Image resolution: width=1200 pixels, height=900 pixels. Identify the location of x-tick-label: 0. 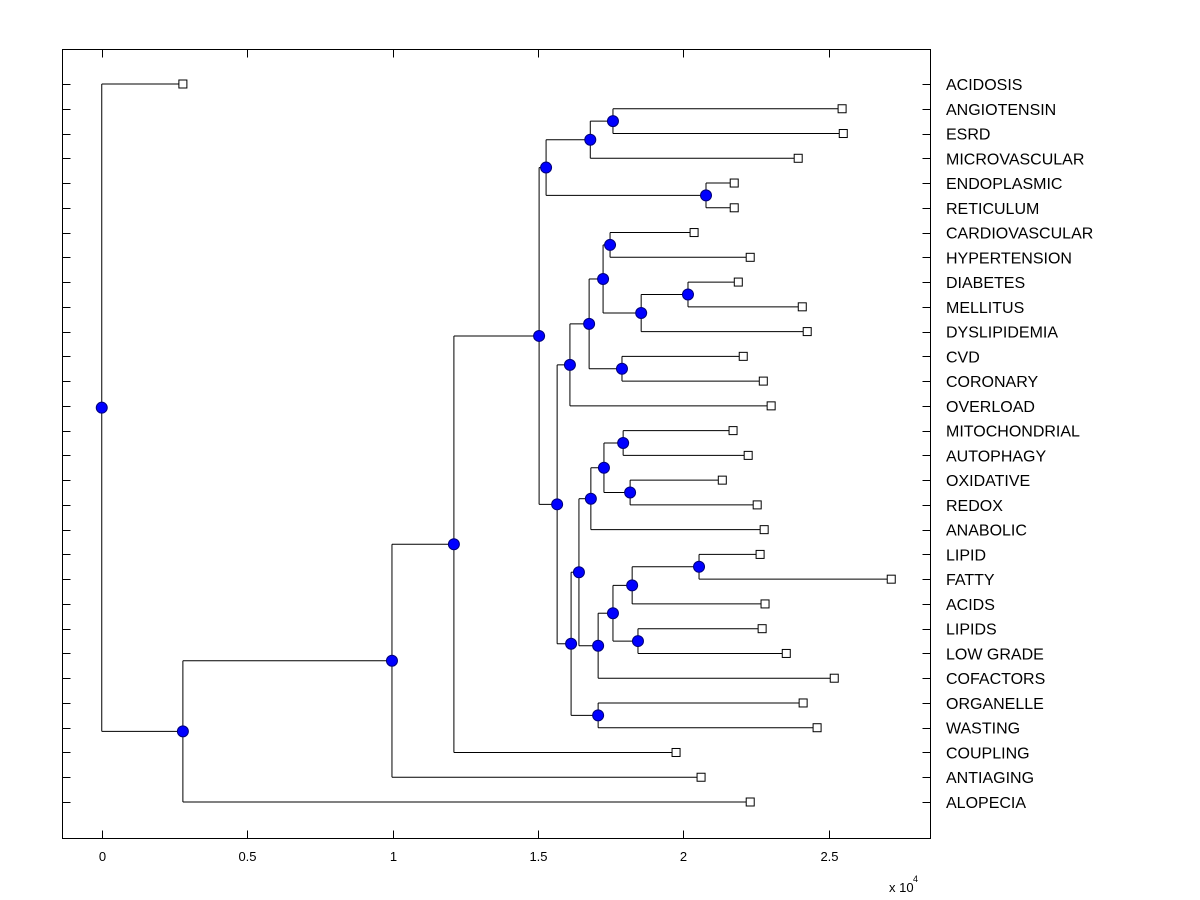
(102, 856).